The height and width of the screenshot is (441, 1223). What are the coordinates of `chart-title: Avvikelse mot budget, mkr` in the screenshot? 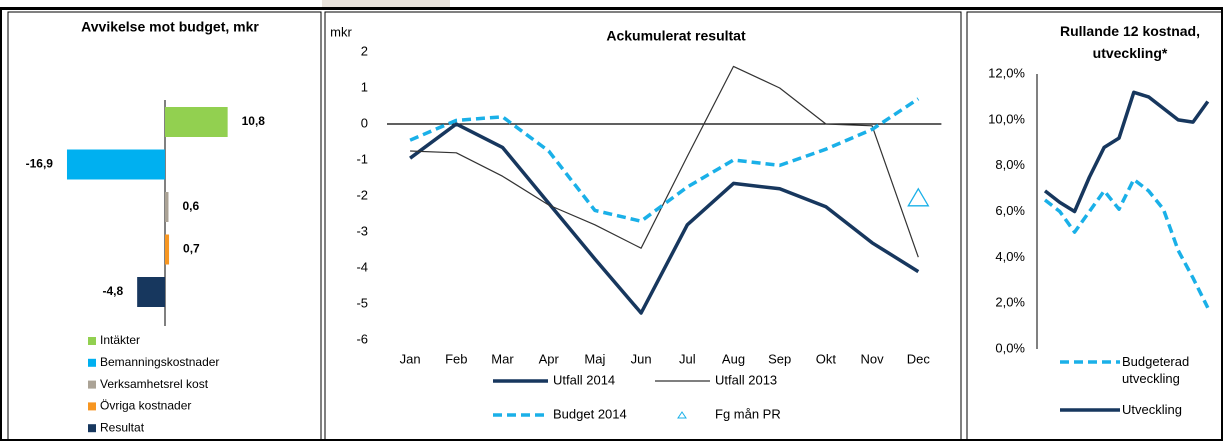 It's located at (170, 27).